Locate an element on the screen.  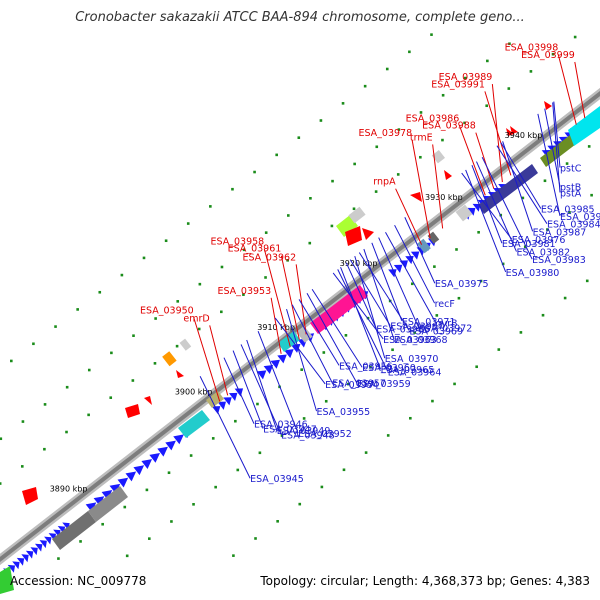
accession-text: Accession: NC_009778 is located at coordinates (78, 581).